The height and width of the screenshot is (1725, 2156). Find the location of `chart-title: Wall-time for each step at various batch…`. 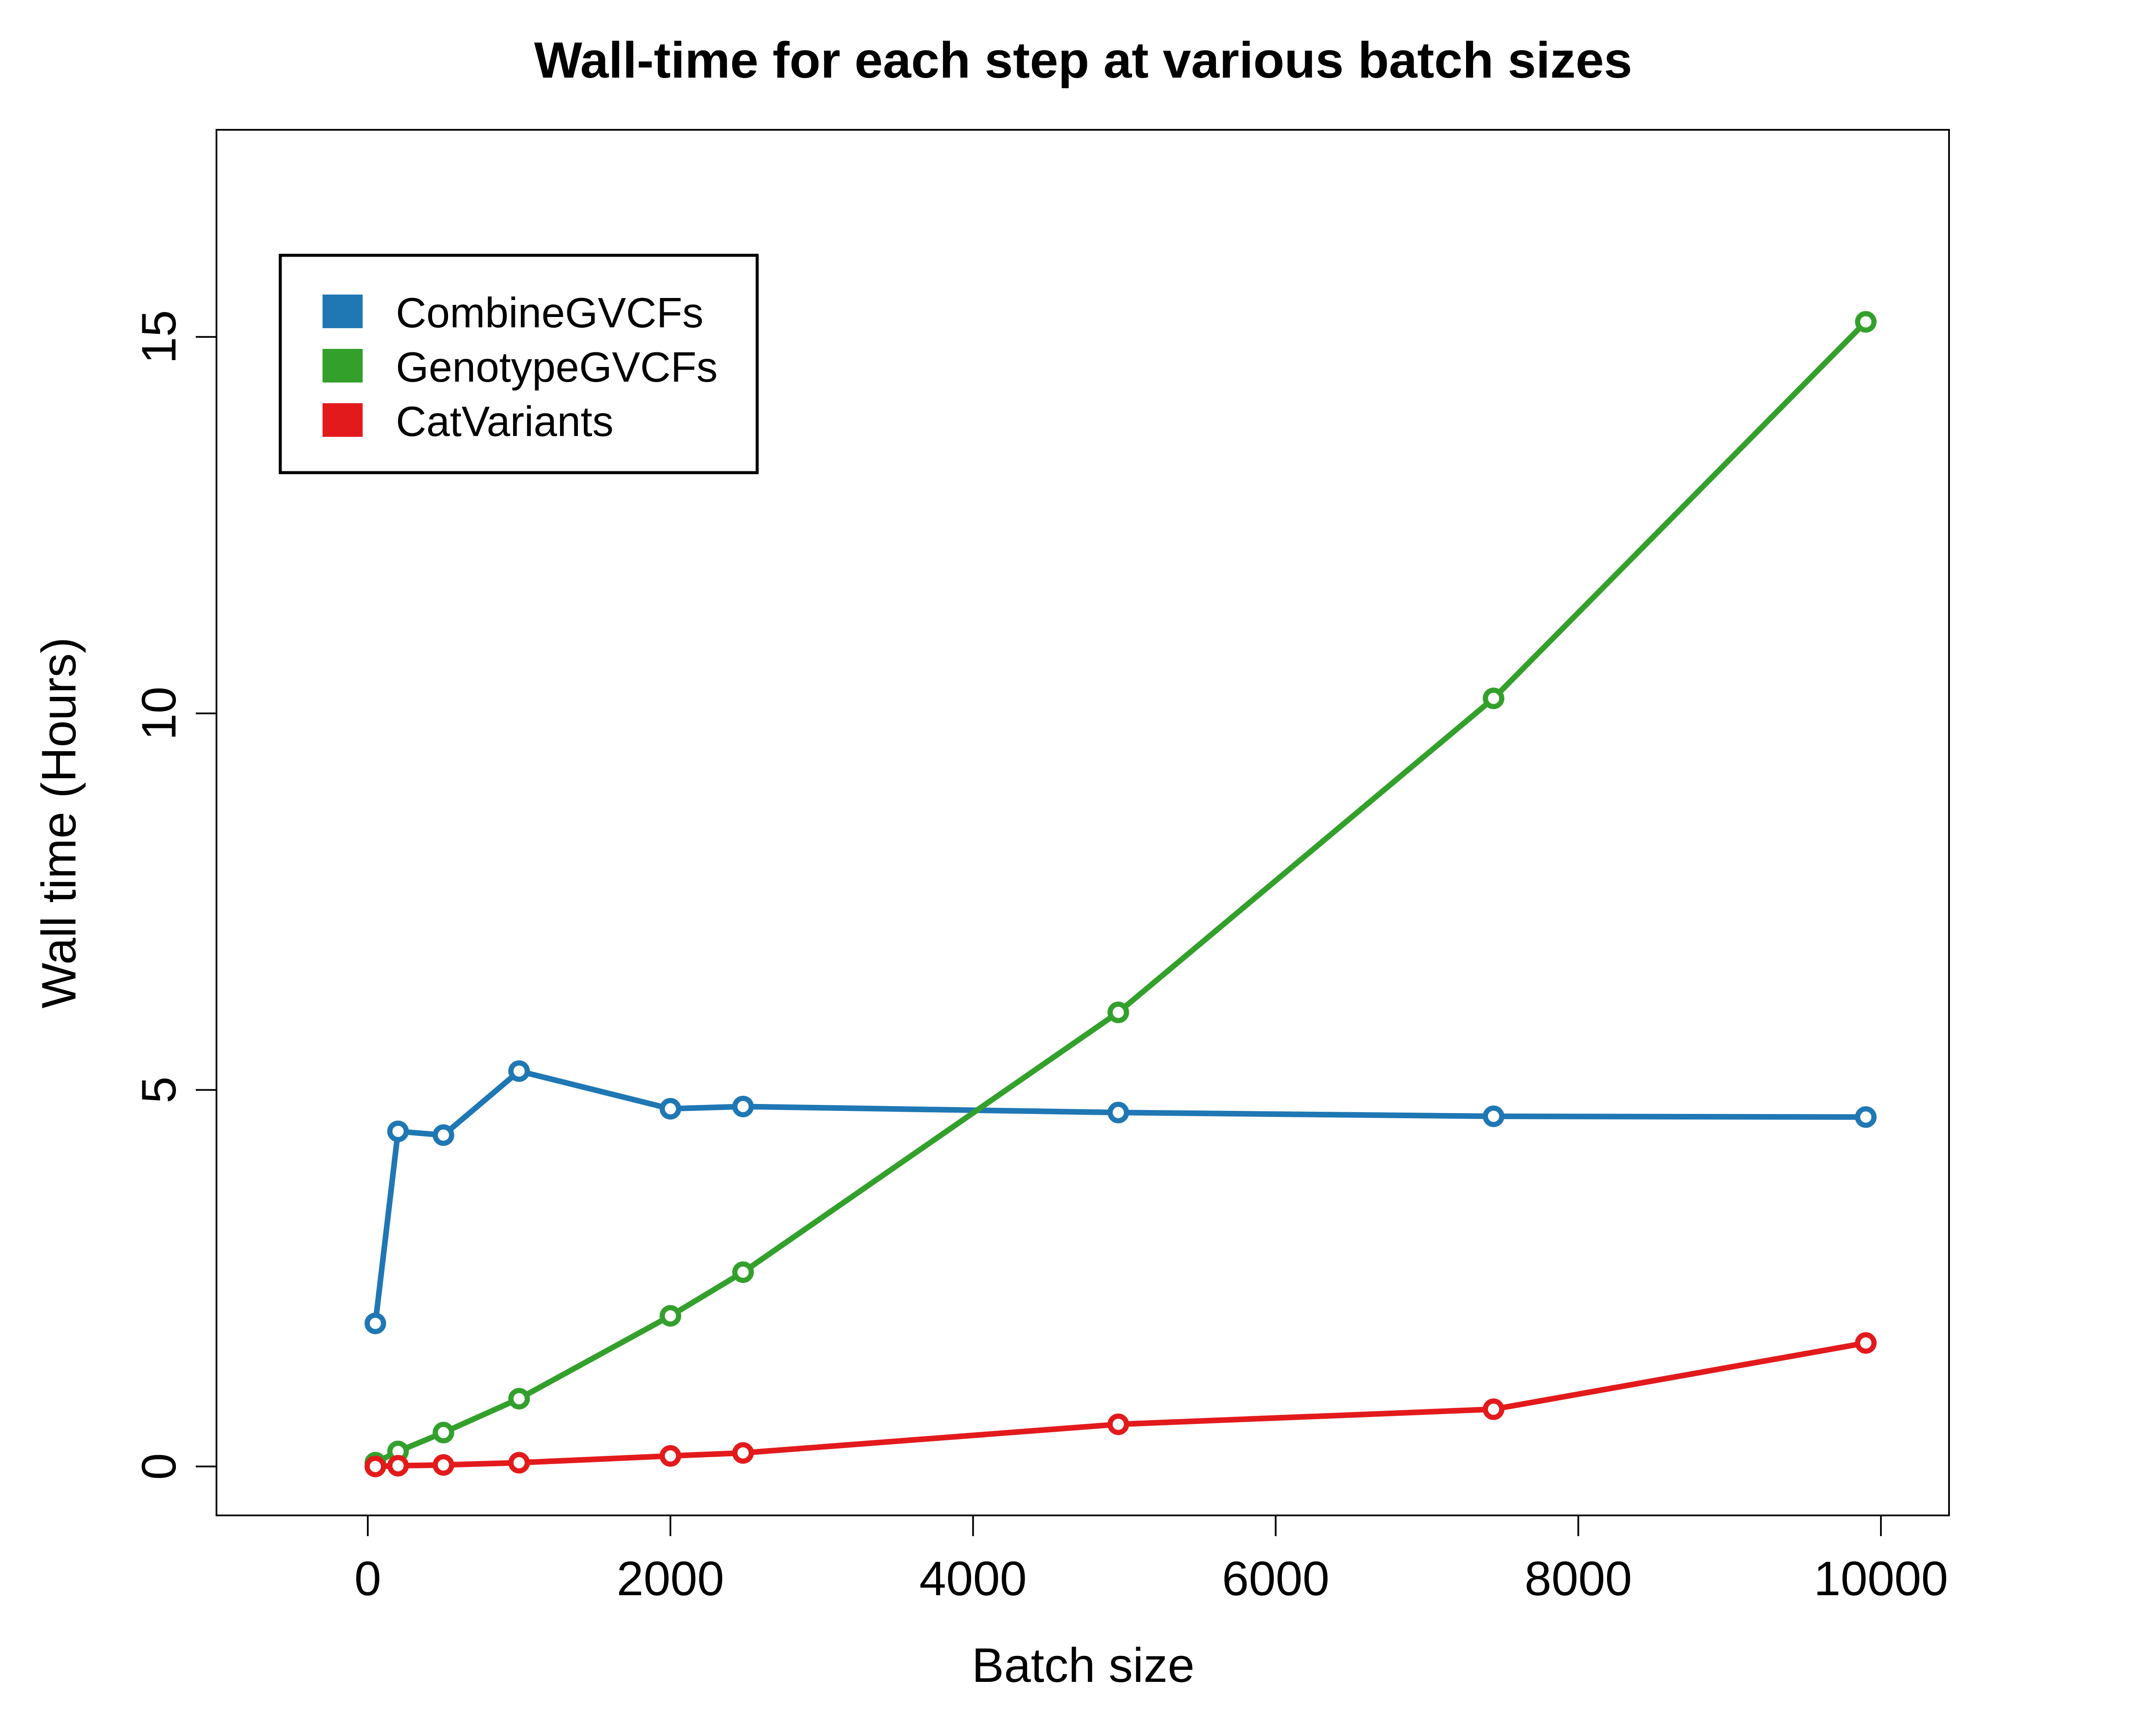

chart-title: Wall-time for each step at various batch… is located at coordinates (1083, 61).